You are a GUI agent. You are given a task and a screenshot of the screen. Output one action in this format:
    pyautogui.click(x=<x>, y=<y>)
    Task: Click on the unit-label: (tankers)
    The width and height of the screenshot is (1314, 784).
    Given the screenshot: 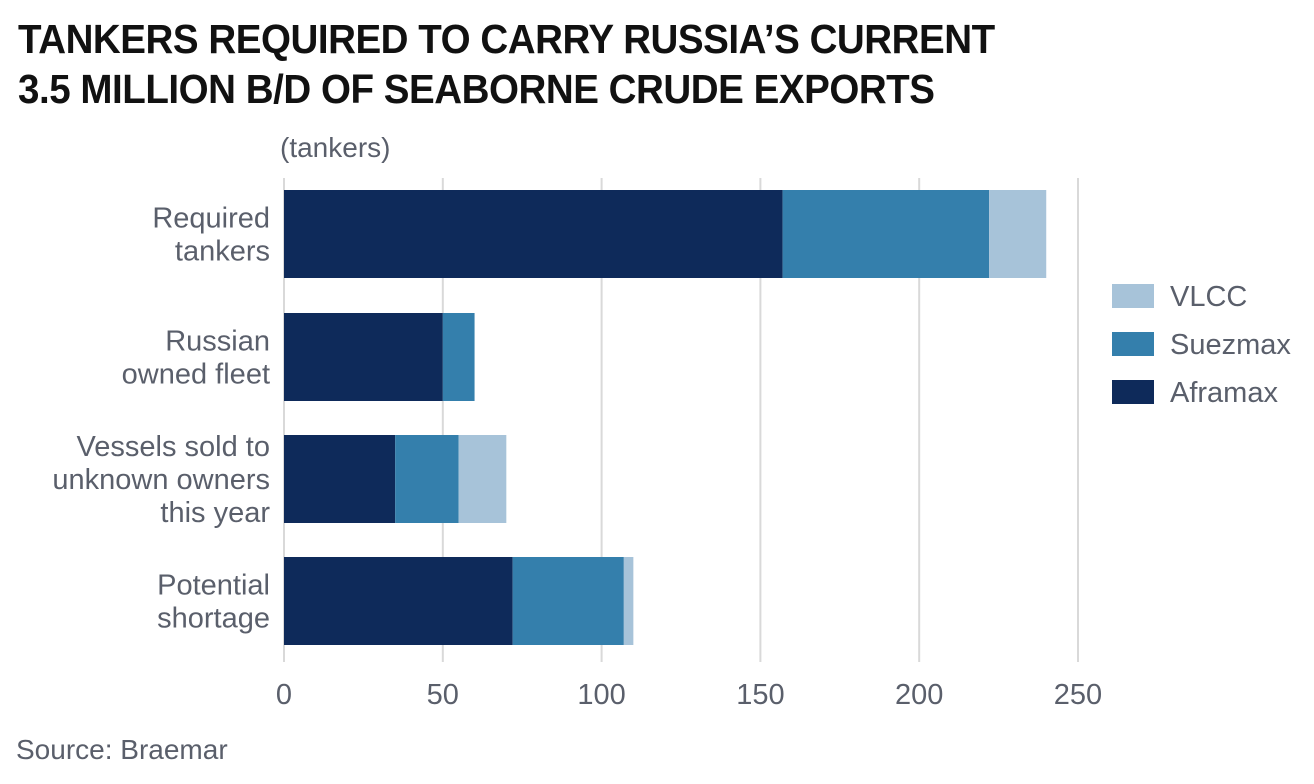 What is the action you would take?
    pyautogui.click(x=335, y=147)
    